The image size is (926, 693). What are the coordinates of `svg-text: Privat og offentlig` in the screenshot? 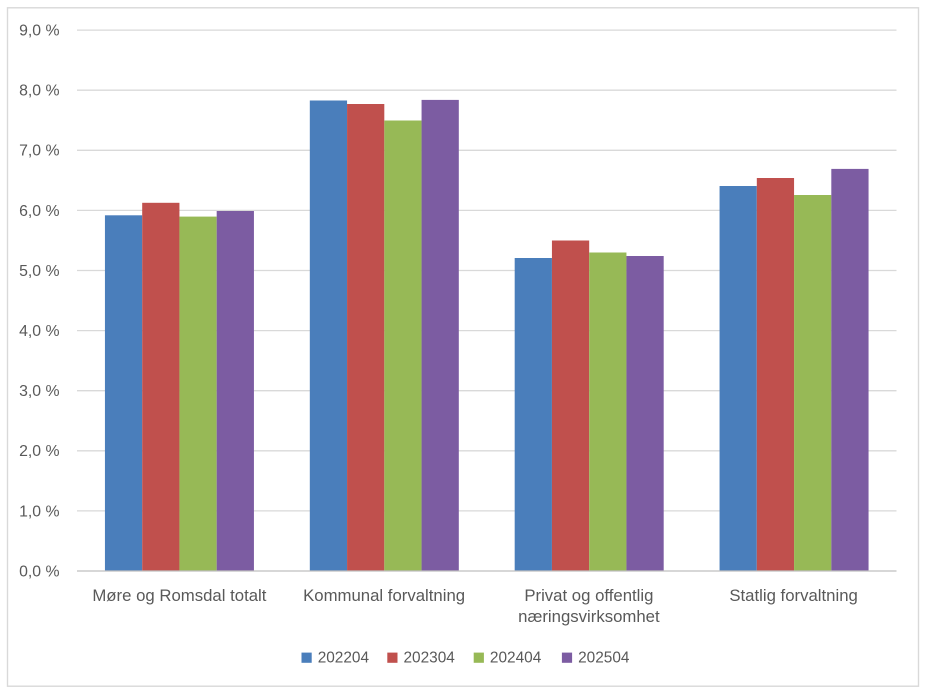 It's located at (588, 595).